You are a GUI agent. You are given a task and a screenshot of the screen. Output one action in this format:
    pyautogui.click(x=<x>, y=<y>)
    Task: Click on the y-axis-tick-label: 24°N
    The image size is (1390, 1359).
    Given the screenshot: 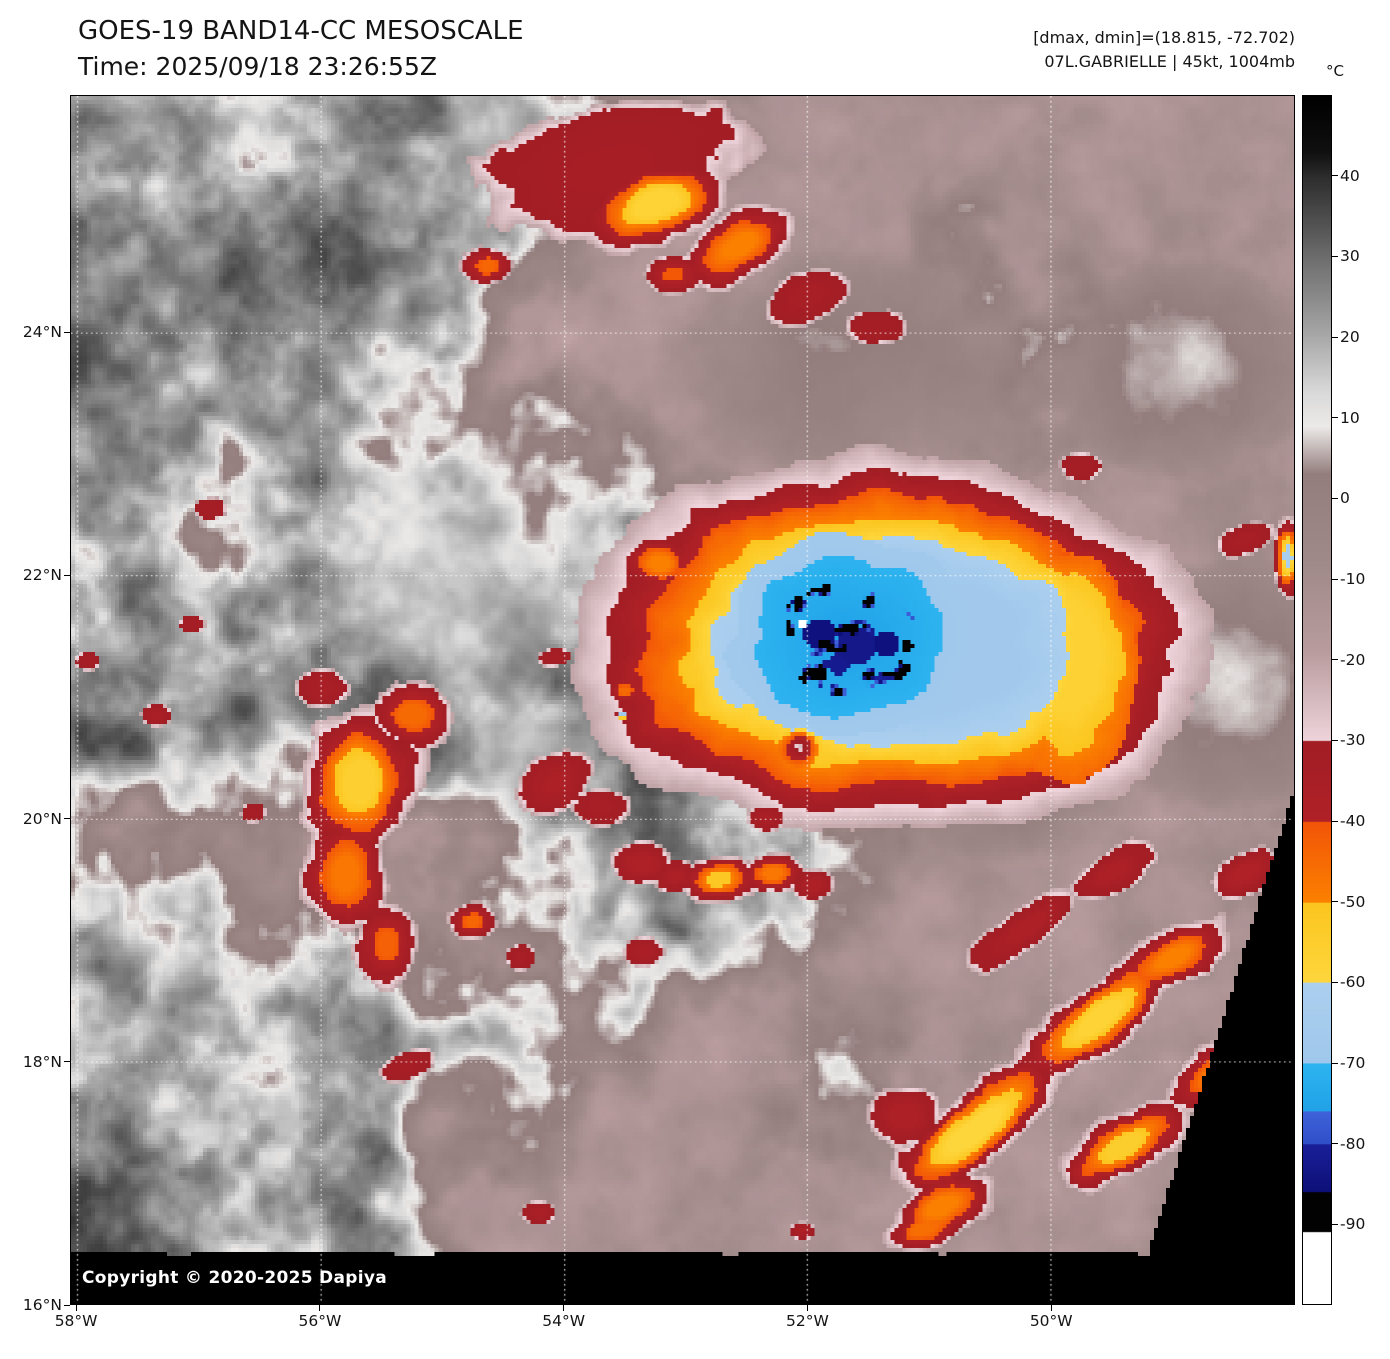 What is the action you would take?
    pyautogui.click(x=42, y=332)
    